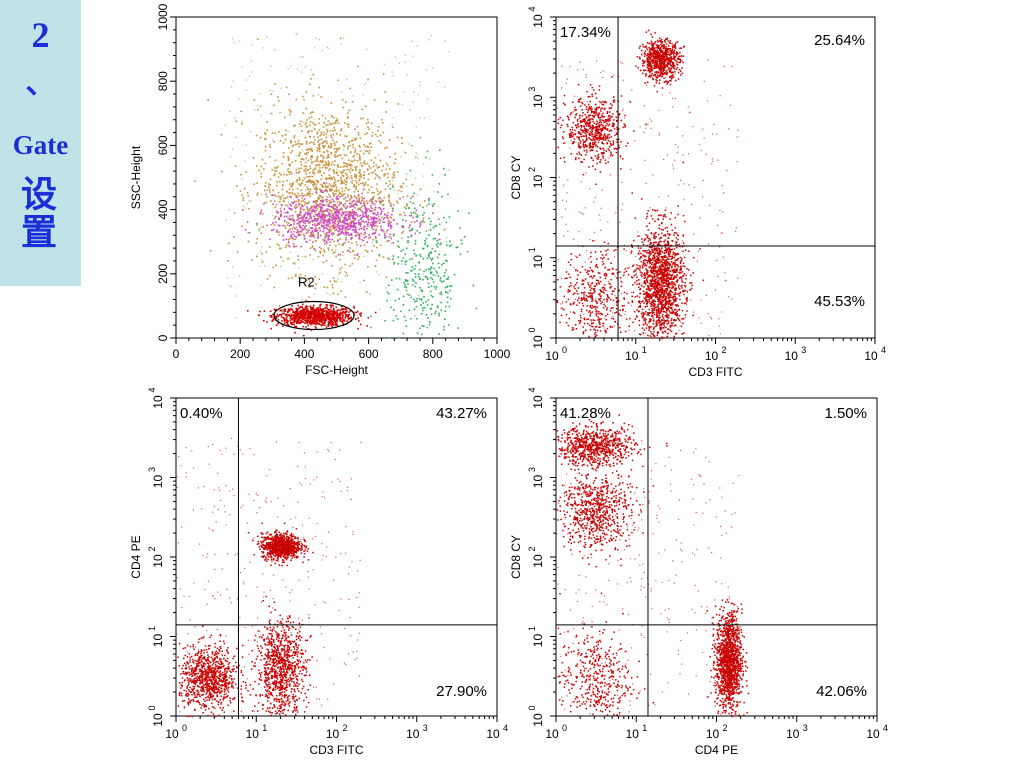 This screenshot has height=768, width=1024. I want to click on y-axis-label: SSC-Height, so click(136, 177).